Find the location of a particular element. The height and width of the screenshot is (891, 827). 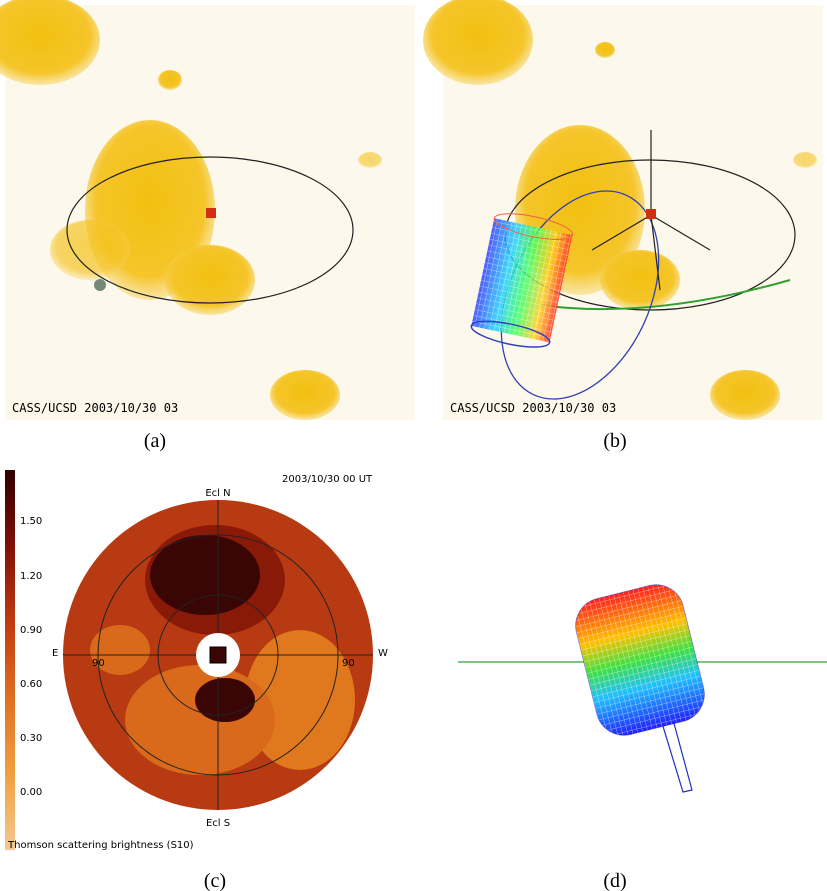

colorbar-tick: 0.00 is located at coordinates (31, 792).